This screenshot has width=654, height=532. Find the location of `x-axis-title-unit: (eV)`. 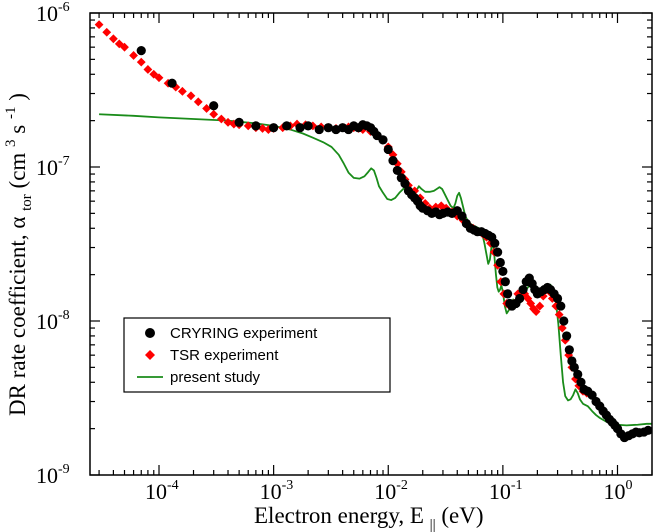

x-axis-title-unit: (eV) is located at coordinates (462, 515).